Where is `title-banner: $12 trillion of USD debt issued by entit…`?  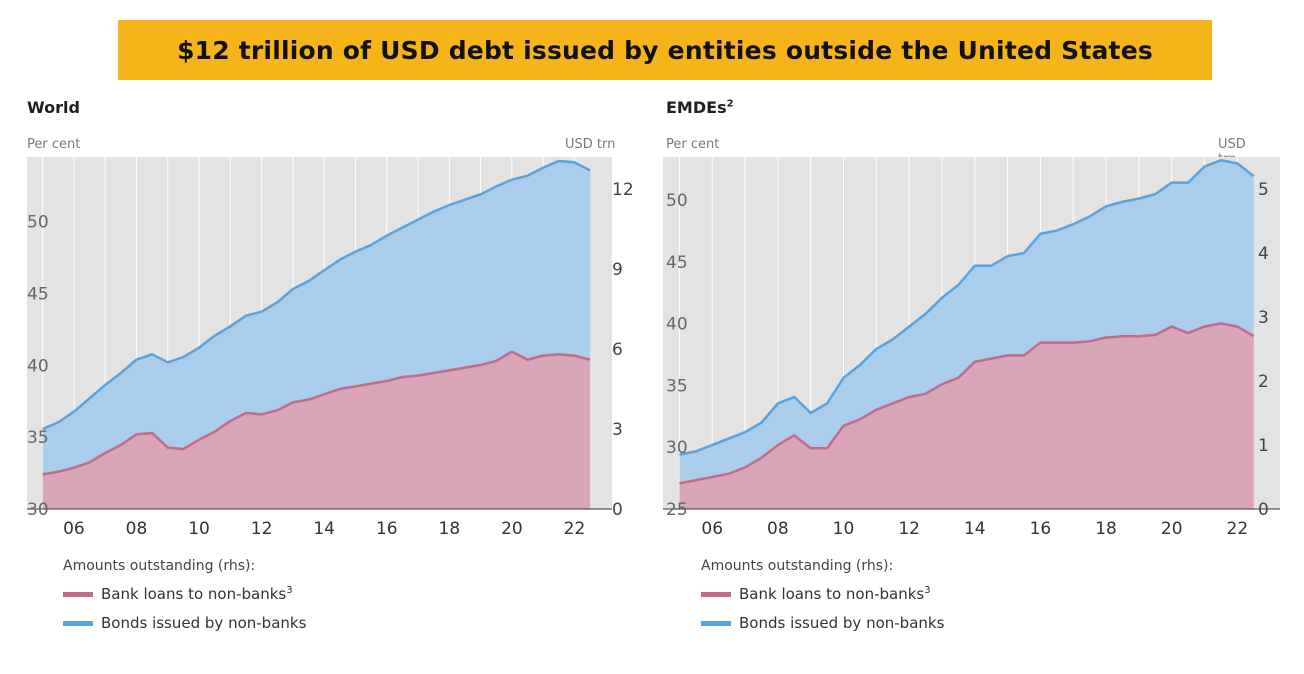 title-banner: $12 trillion of USD debt issued by entit… is located at coordinates (665, 50).